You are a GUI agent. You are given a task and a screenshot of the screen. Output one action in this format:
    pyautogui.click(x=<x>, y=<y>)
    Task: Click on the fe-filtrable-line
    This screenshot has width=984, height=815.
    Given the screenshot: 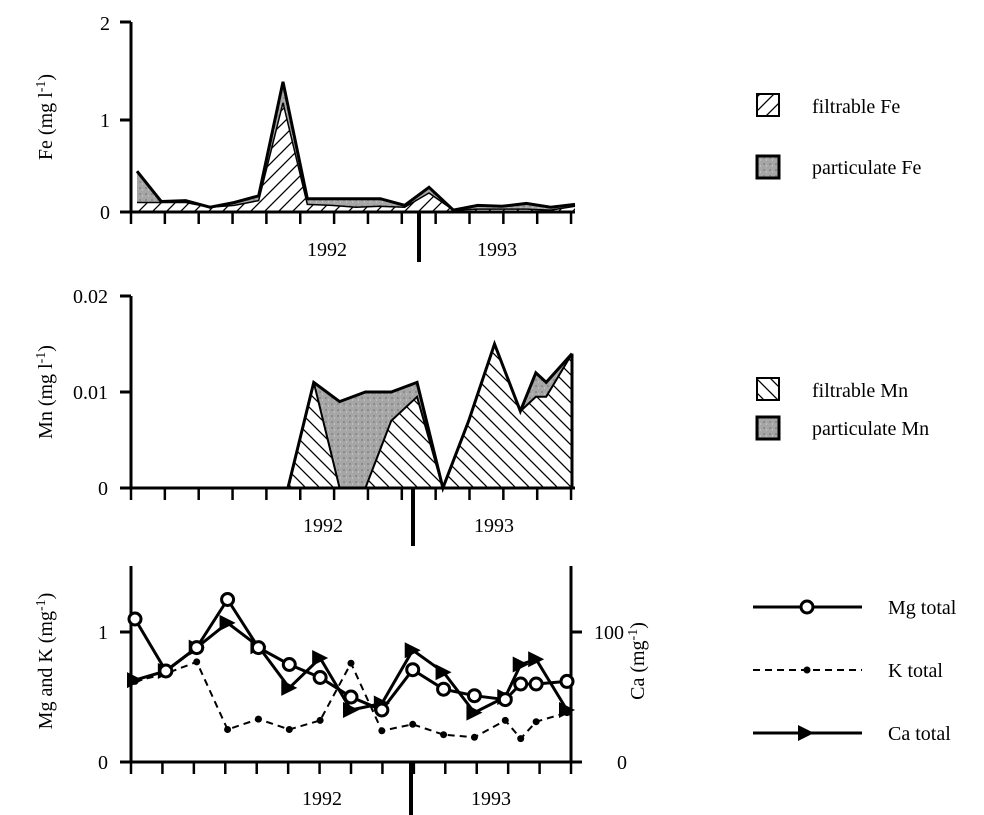 What is the action you would take?
    pyautogui.click(x=356, y=156)
    